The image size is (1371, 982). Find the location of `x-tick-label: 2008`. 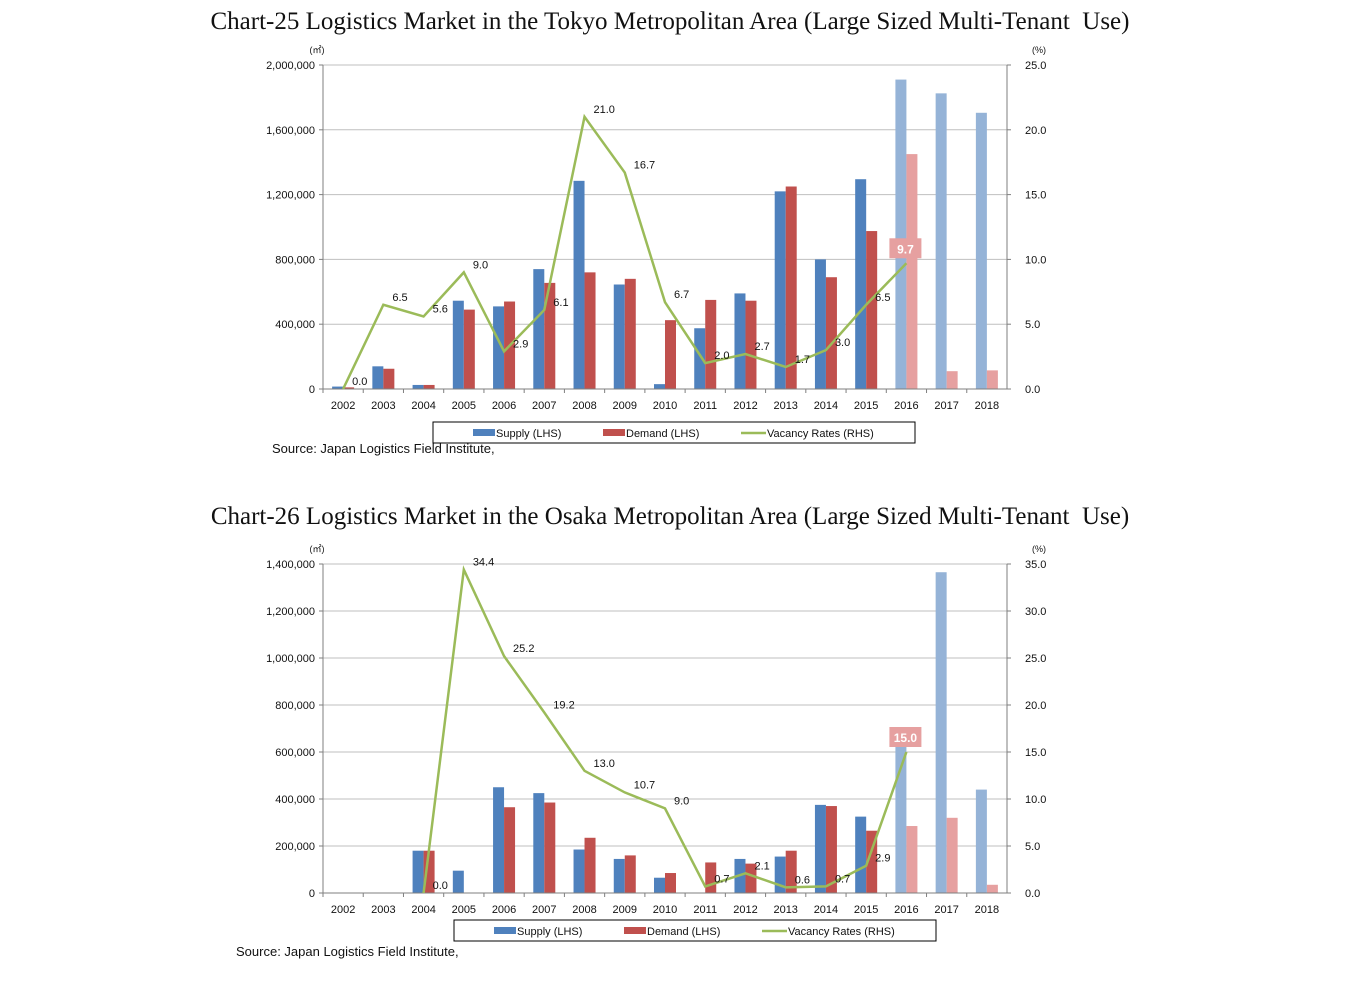

x-tick-label: 2008 is located at coordinates (584, 910).